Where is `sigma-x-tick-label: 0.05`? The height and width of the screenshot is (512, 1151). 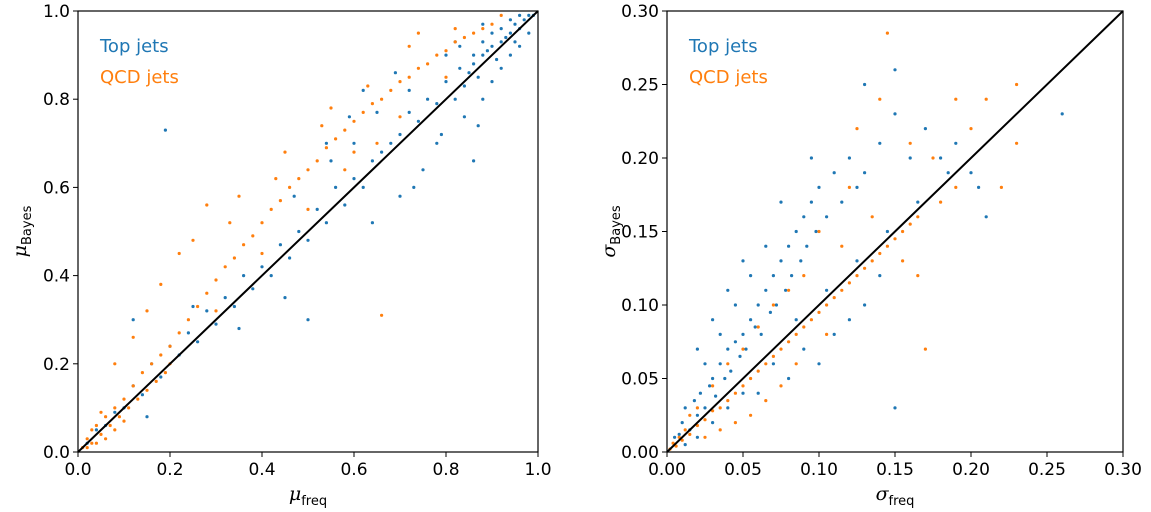
sigma-x-tick-label: 0.05 is located at coordinates (743, 470).